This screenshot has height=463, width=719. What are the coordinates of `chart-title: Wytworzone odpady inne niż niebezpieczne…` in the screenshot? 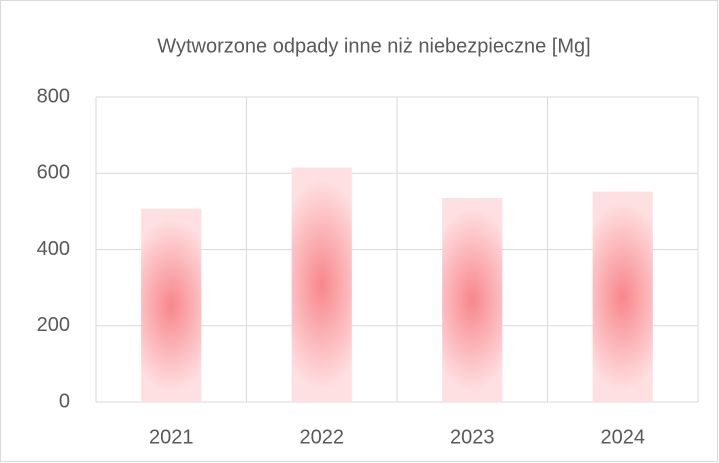 It's located at (373, 46).